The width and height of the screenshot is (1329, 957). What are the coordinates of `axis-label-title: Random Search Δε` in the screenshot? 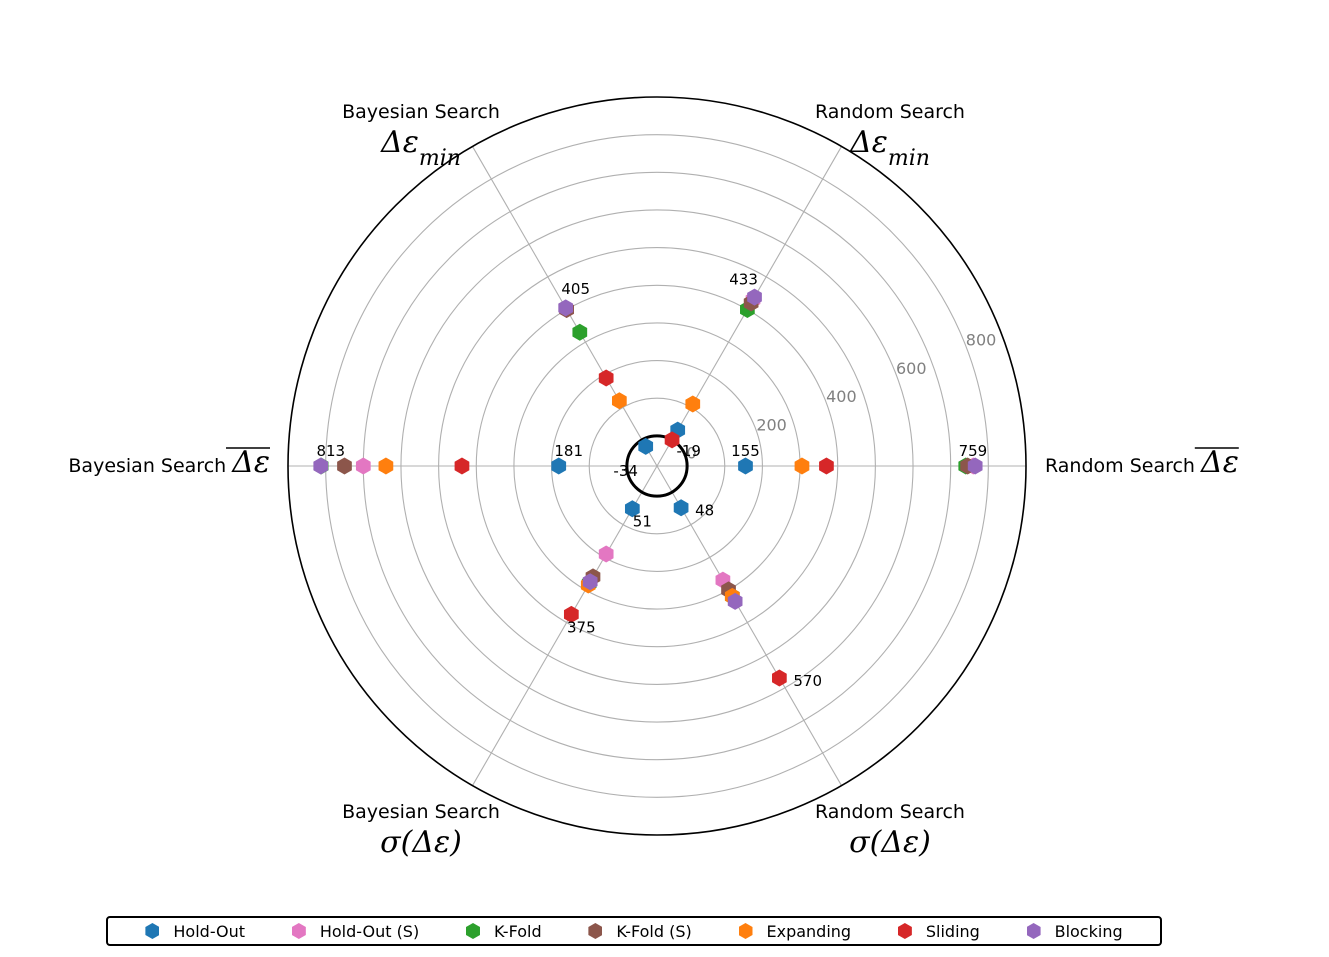 It's located at (1142, 462).